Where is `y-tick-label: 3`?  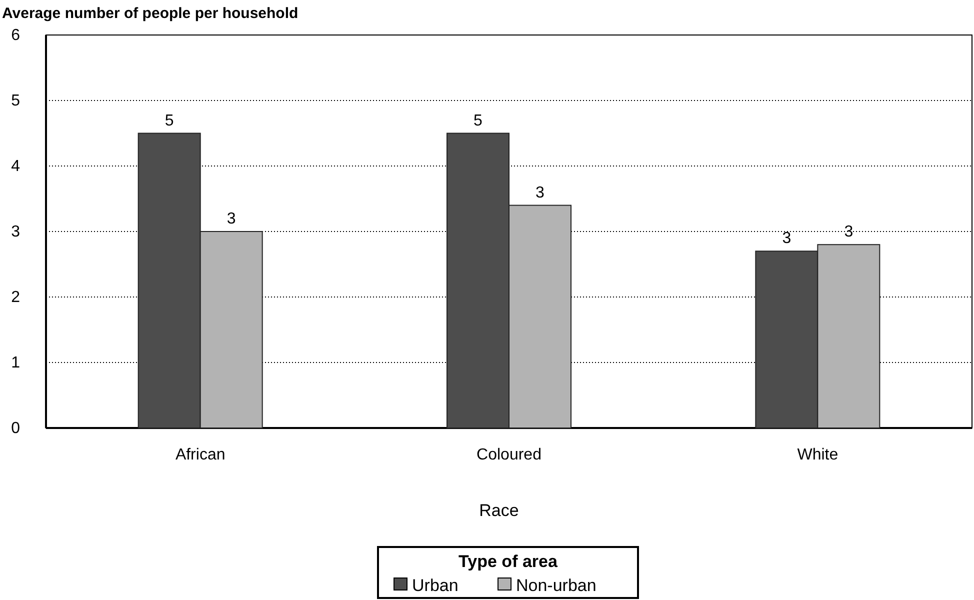
y-tick-label: 3 is located at coordinates (15, 232).